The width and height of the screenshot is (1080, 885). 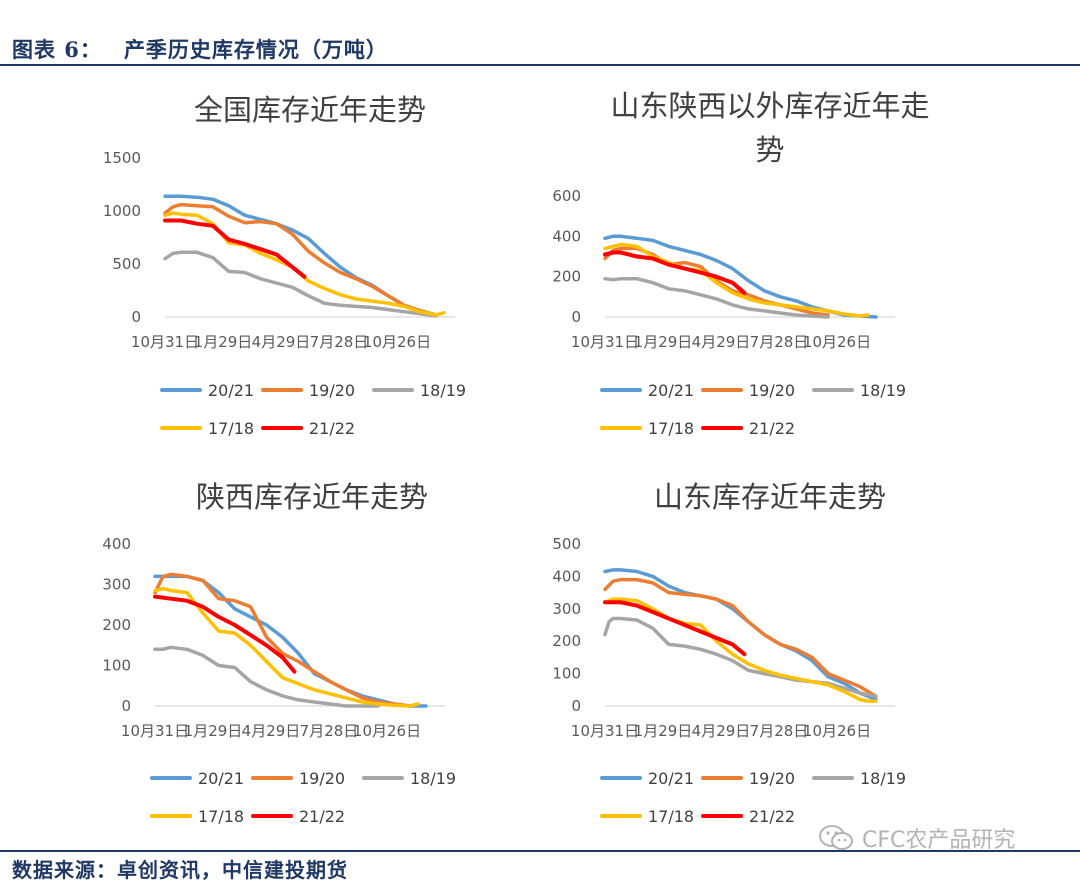 What do you see at coordinates (57, 49) in the screenshot?
I see `figure-label: 图表 6：` at bounding box center [57, 49].